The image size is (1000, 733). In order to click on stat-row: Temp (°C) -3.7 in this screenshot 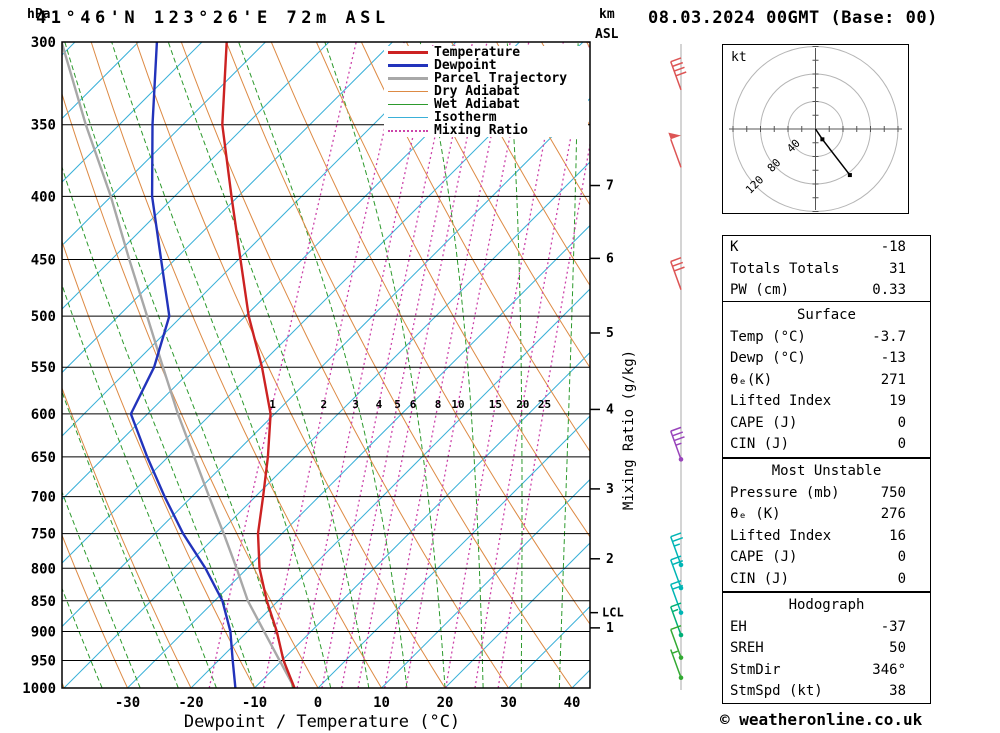, I will do `click(826, 338)`.